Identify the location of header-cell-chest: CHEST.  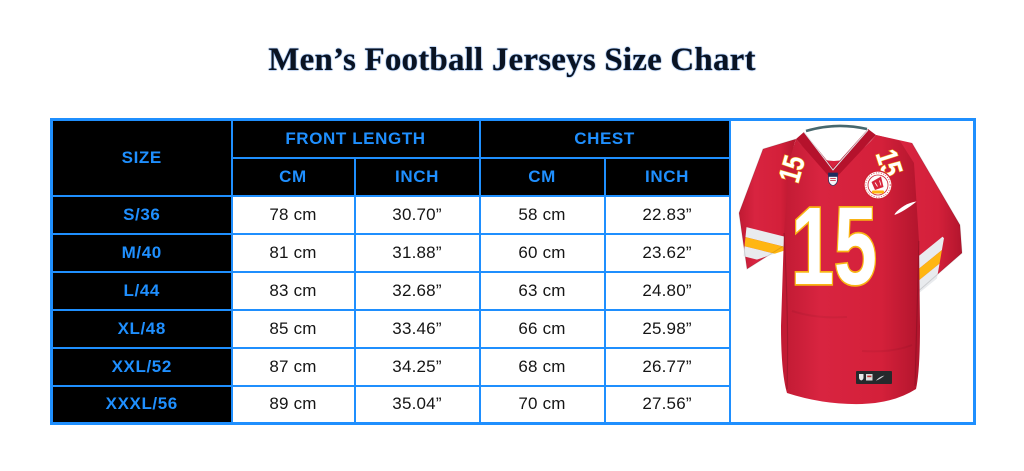
(604, 138).